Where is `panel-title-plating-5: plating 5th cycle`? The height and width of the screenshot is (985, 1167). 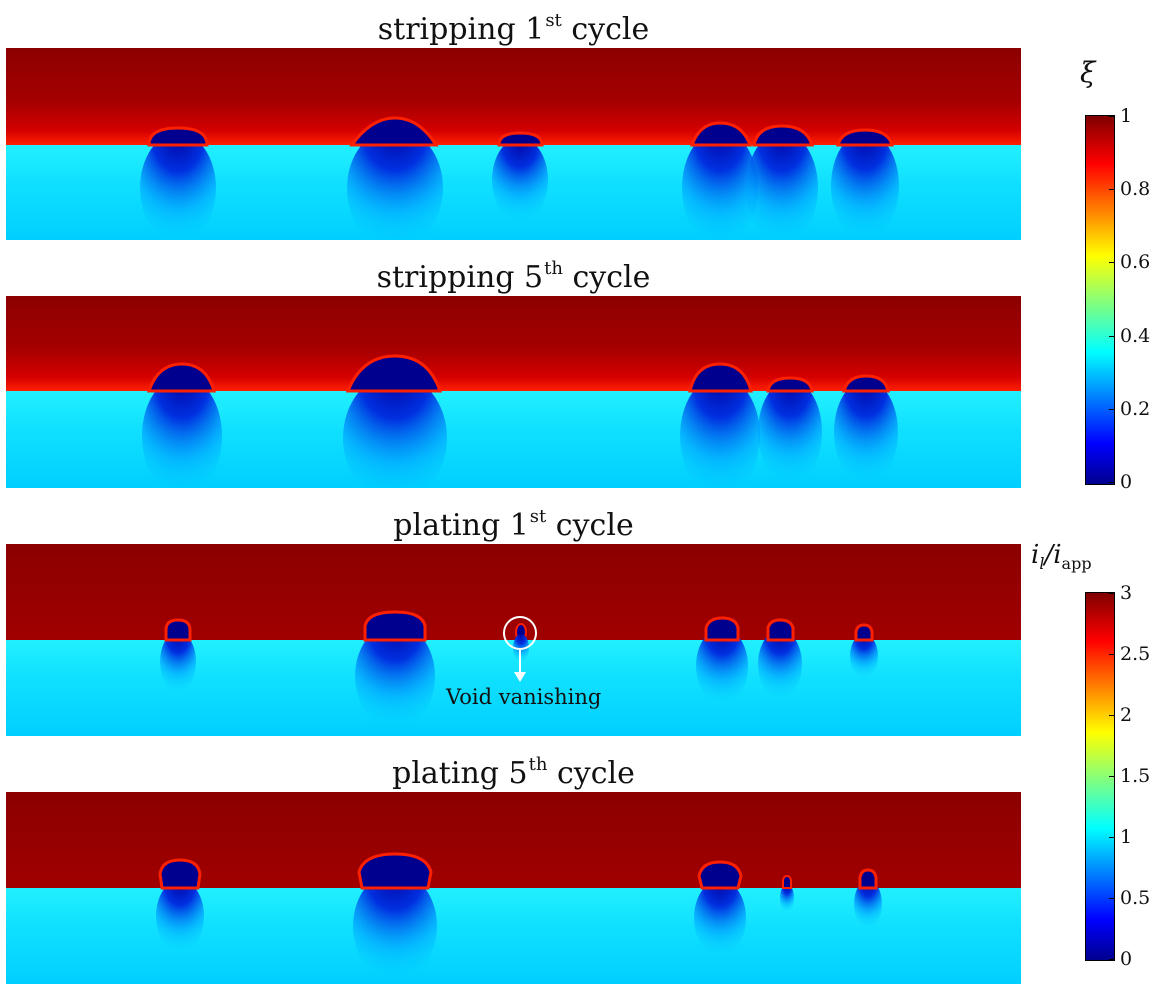
panel-title-plating-5: plating 5th cycle is located at coordinates (513, 772).